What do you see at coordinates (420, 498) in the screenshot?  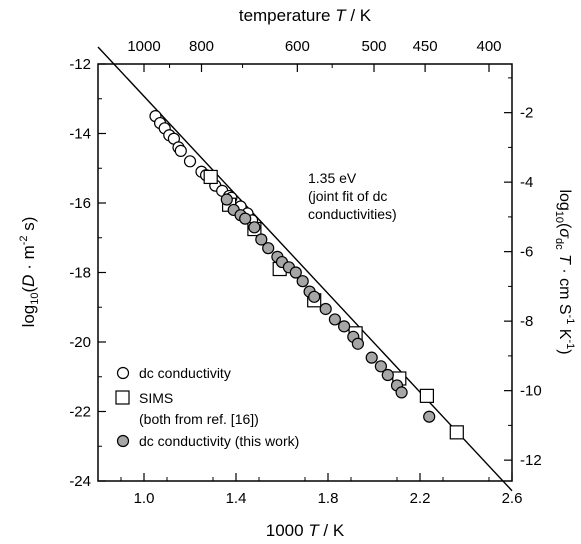 I see `x-tick-label: 2.2` at bounding box center [420, 498].